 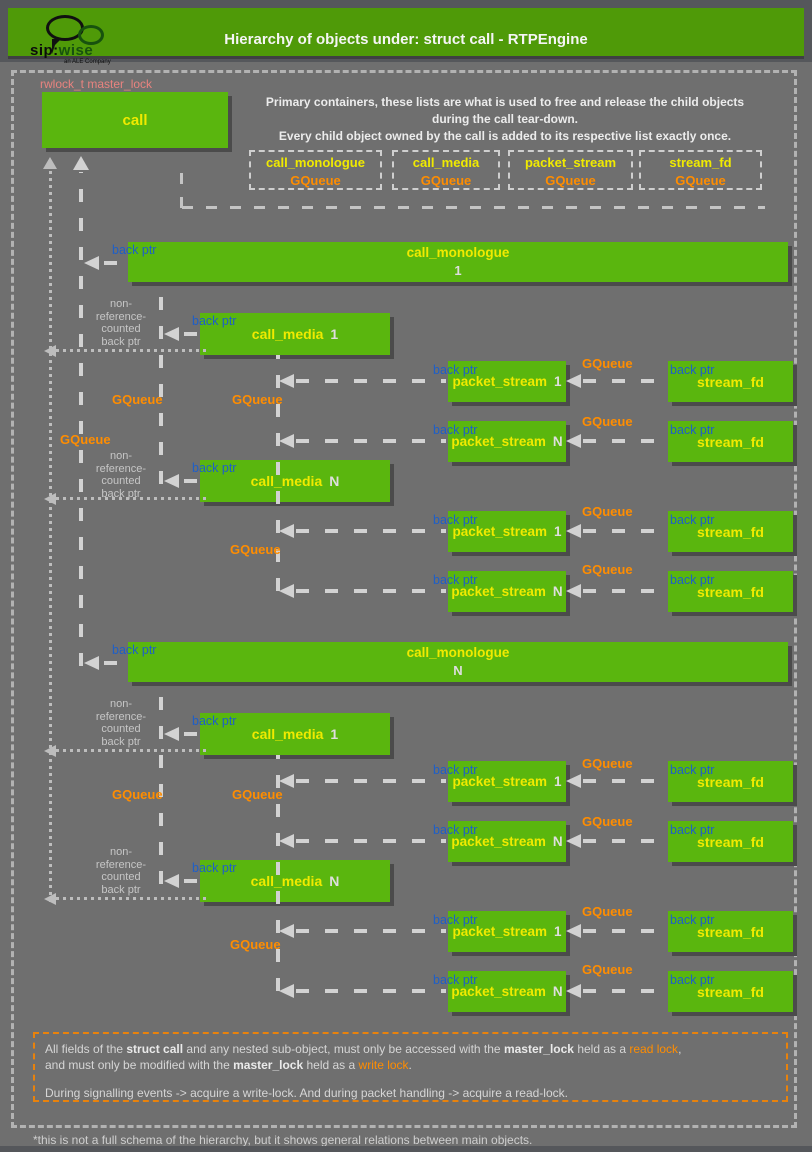 What do you see at coordinates (570, 162) in the screenshot?
I see `container-name: packet_stream` at bounding box center [570, 162].